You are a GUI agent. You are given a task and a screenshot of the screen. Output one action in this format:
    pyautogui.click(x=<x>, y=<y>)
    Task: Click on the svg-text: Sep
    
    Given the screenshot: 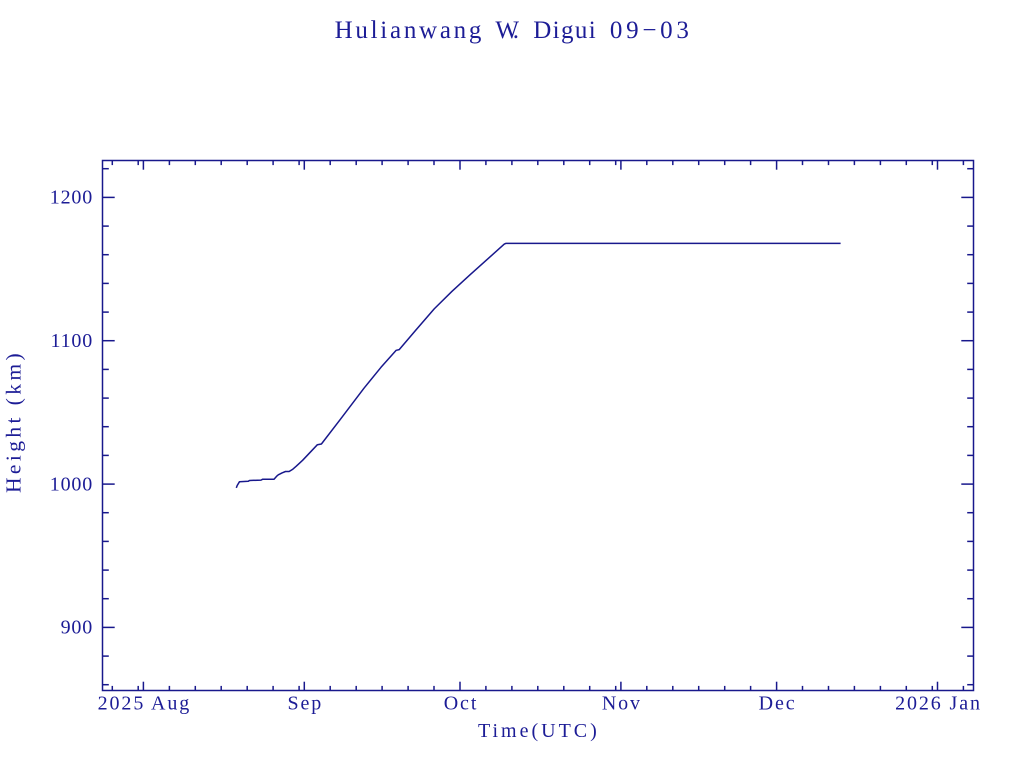 What is the action you would take?
    pyautogui.click(x=305, y=703)
    